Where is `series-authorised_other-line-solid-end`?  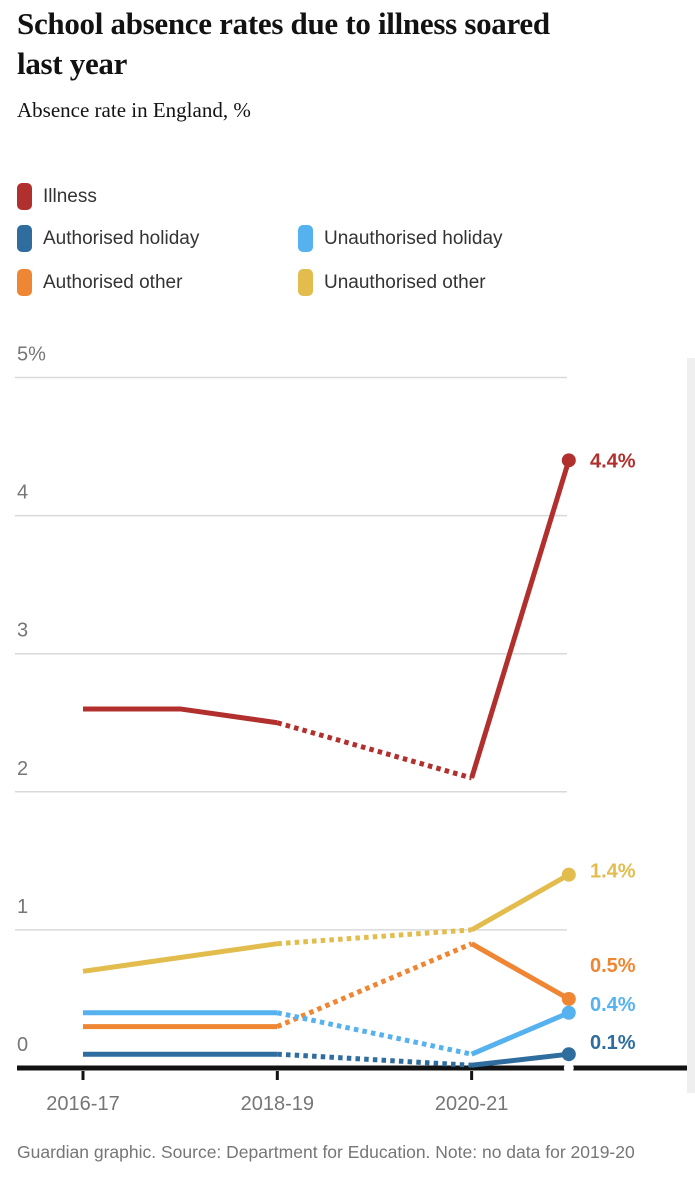 series-authorised_other-line-solid-end is located at coordinates (520, 971).